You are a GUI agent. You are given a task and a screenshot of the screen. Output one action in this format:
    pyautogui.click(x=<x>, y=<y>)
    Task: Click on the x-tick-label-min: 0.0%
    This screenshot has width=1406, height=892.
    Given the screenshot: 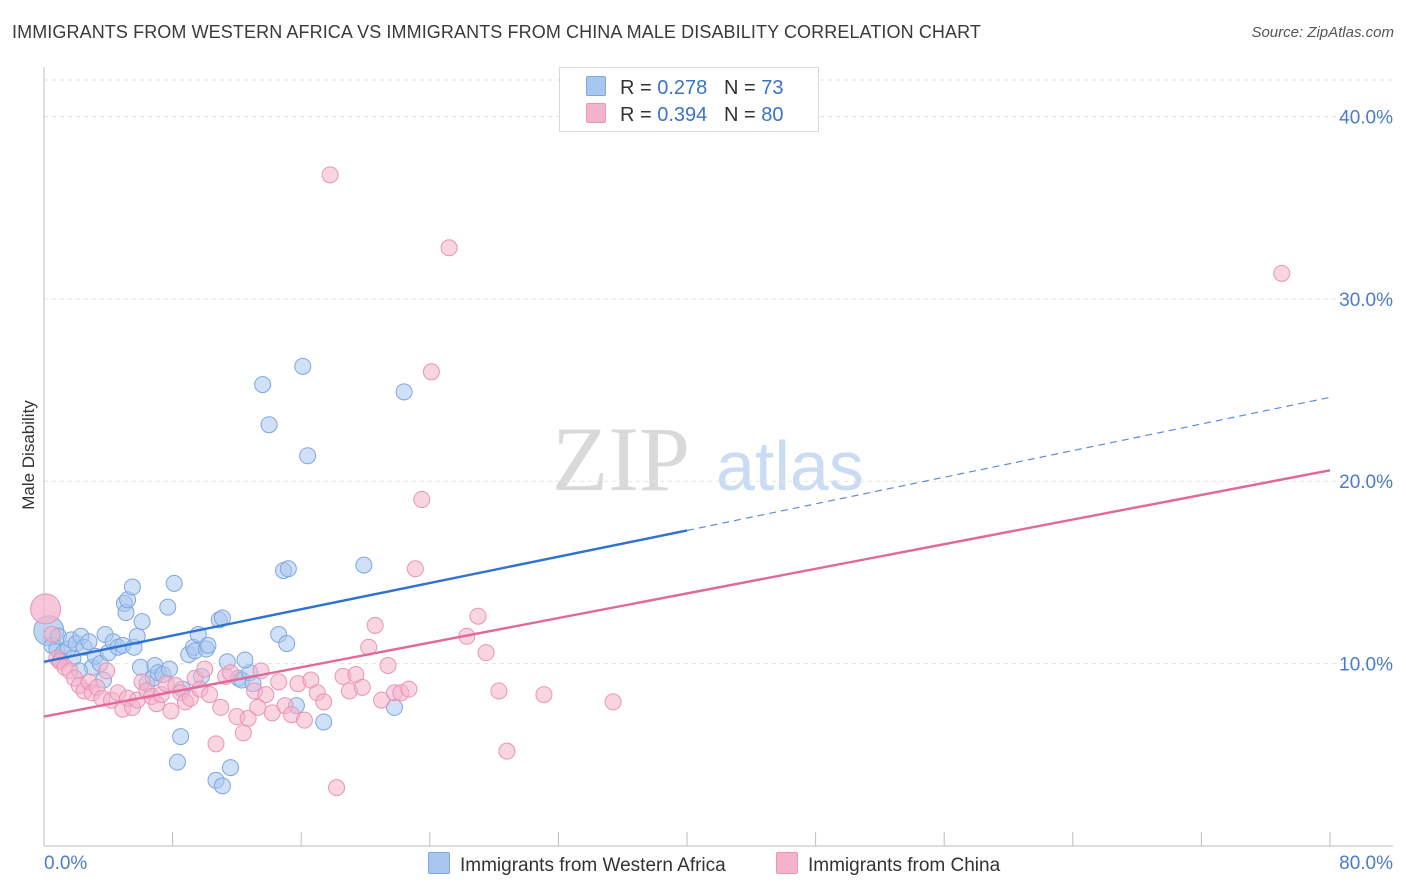 What is the action you would take?
    pyautogui.click(x=65, y=863)
    